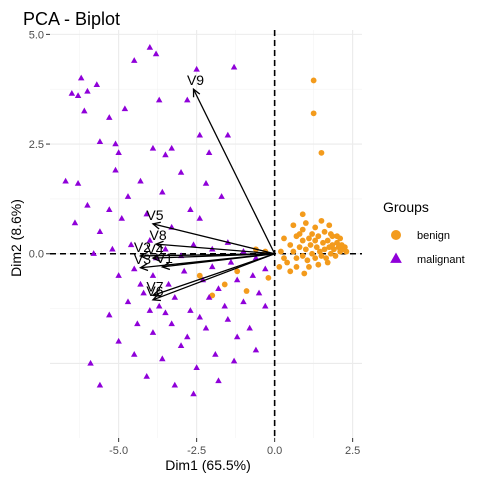 This screenshot has height=484, width=488. Describe the element at coordinates (154, 286) in the screenshot. I see `variable-label-v7: V7` at that location.